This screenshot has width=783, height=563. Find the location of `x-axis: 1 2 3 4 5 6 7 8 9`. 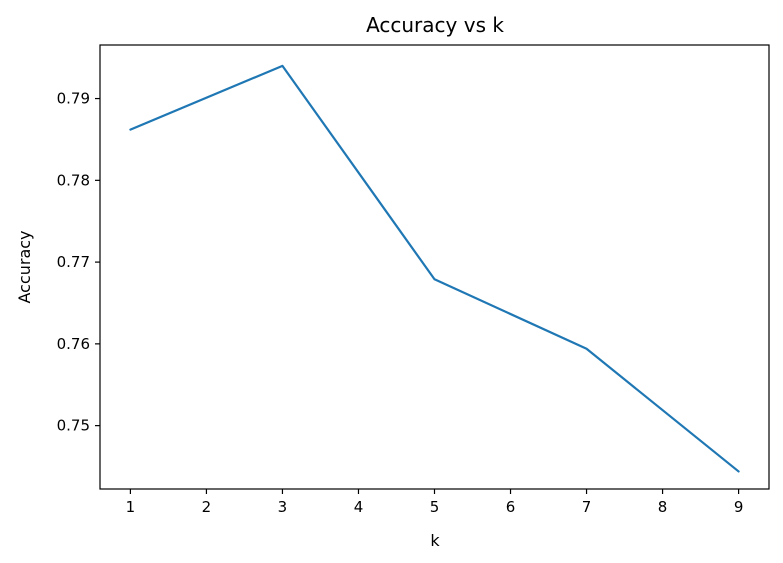

x-axis: 1 2 3 4 5 6 7 8 9 is located at coordinates (435, 502).